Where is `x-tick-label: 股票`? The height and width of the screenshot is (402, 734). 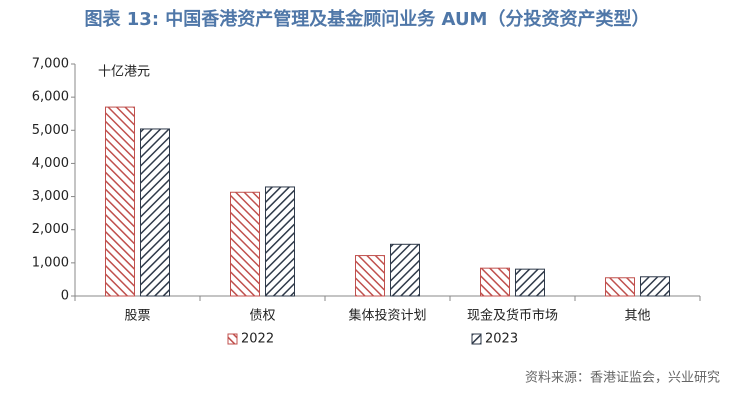 x-tick-label: 股票 is located at coordinates (137, 316).